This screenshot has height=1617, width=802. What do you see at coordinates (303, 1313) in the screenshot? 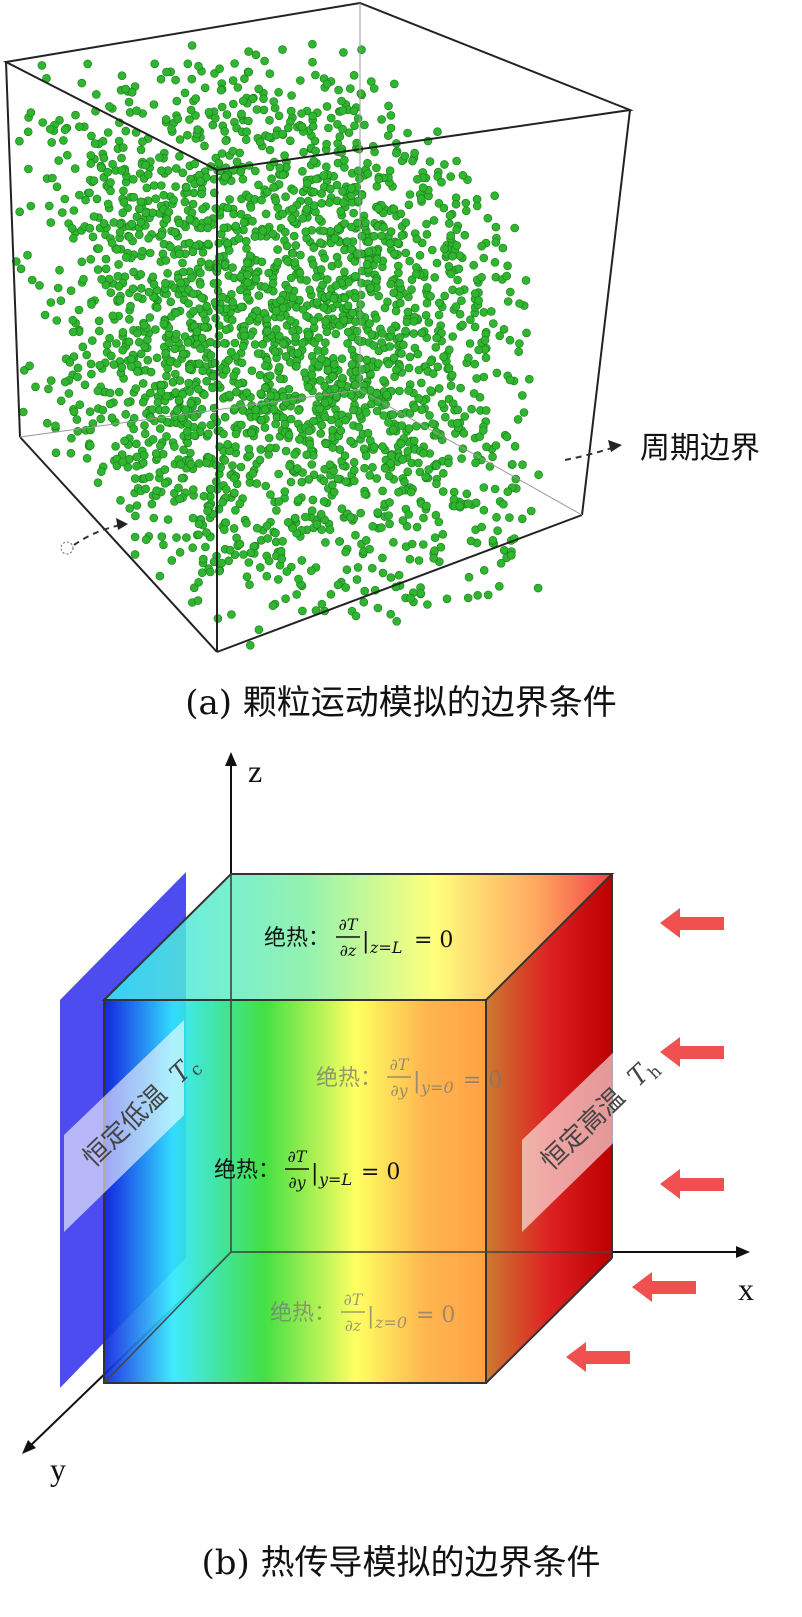
I see `bc-bottom-word: 绝热：` at bounding box center [303, 1313].